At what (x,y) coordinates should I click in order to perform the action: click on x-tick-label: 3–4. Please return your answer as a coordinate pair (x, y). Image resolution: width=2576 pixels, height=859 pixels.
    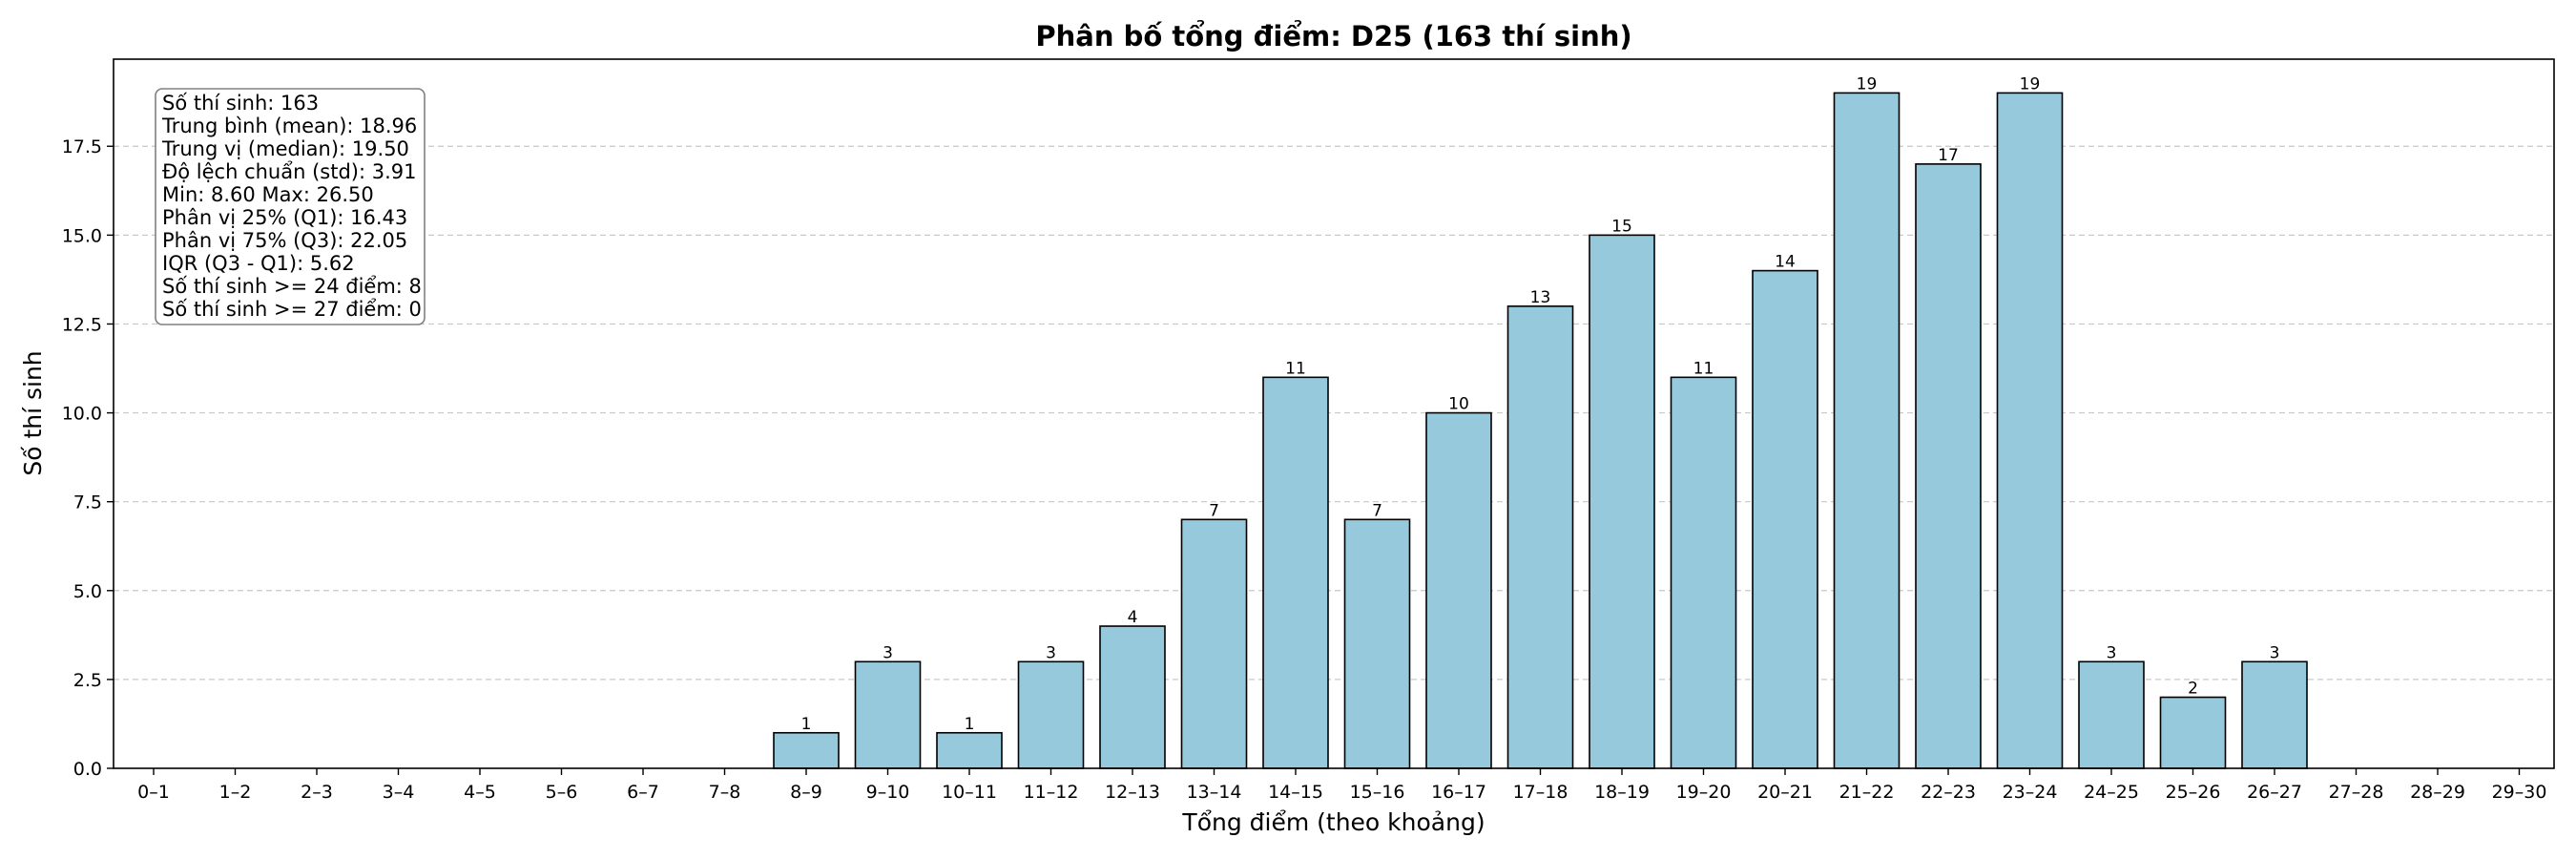
    Looking at the image, I should click on (399, 792).